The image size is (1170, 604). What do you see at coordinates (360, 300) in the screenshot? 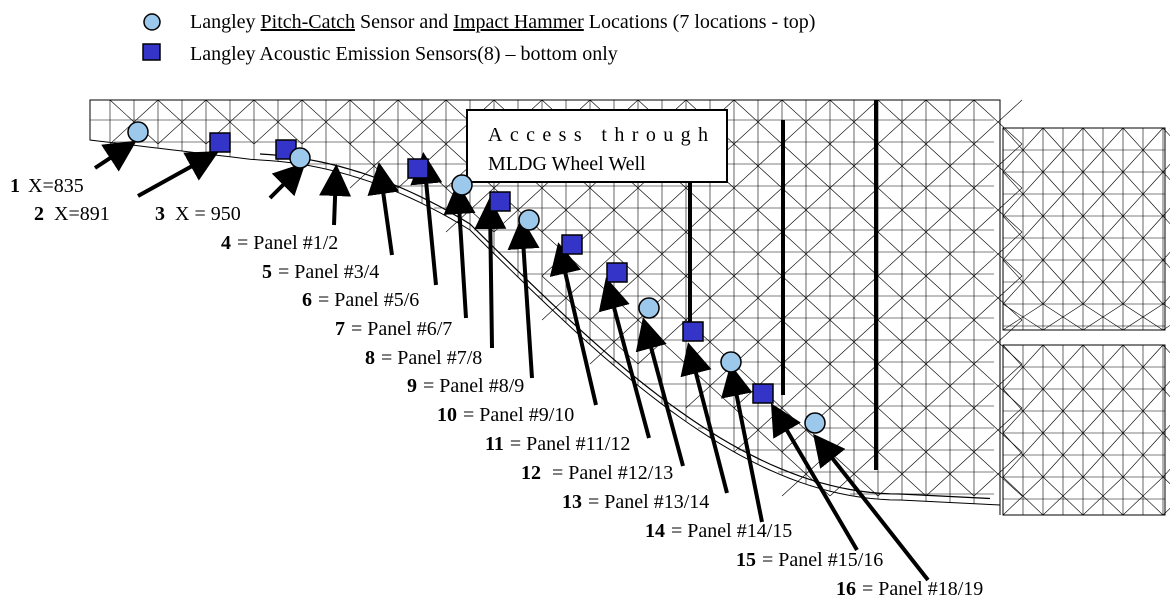
I see `location-label-6: 6 = Panel #5/6` at bounding box center [360, 300].